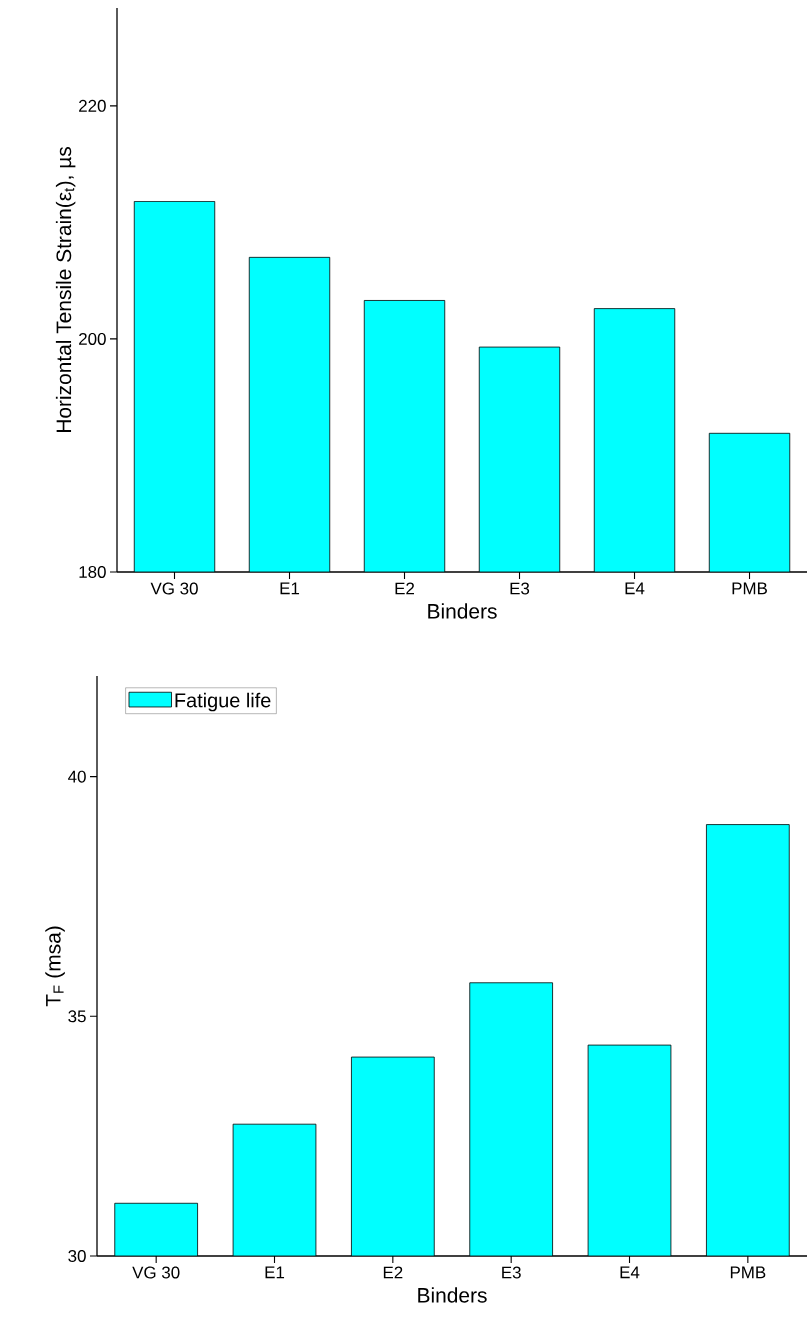  Describe the element at coordinates (55, 966) in the screenshot. I see `y-axis-title: T$_{F}$ (msa)` at that location.